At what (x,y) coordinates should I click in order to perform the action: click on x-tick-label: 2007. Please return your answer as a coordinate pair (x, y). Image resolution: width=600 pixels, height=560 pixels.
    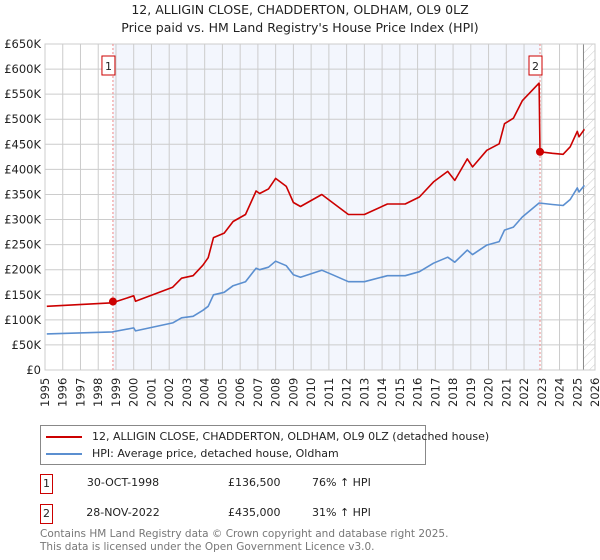
    Looking at the image, I should click on (258, 392).